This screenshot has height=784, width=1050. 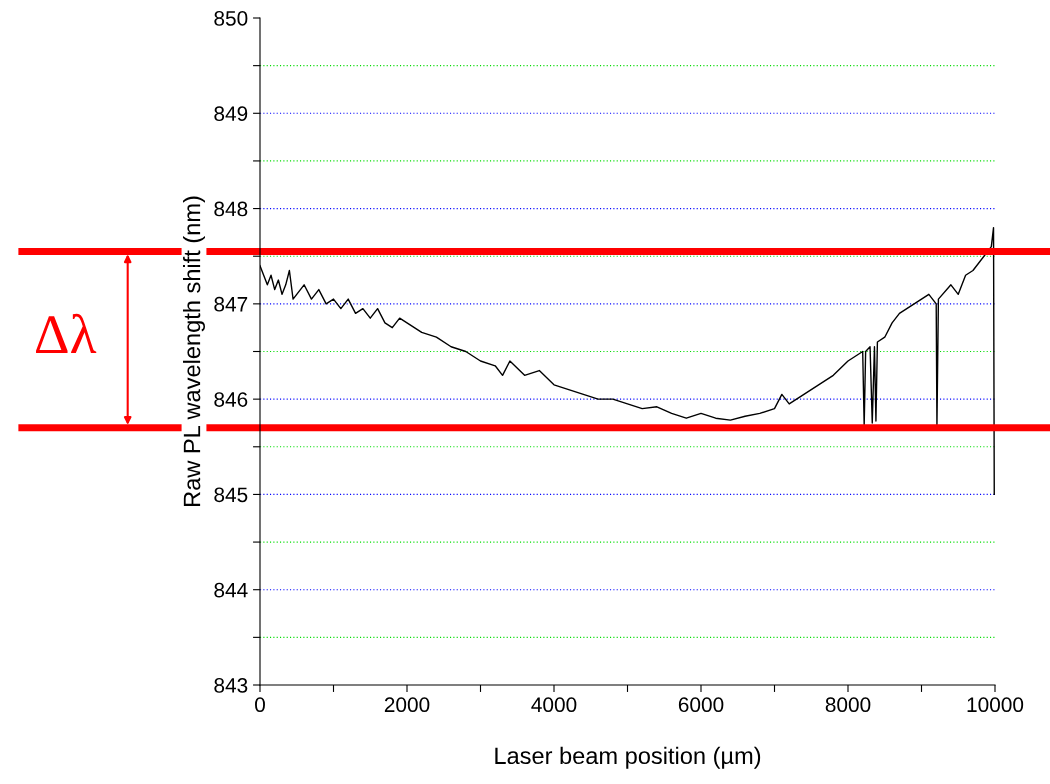 What do you see at coordinates (231, 18) in the screenshot?
I see `y-tick-label: 850` at bounding box center [231, 18].